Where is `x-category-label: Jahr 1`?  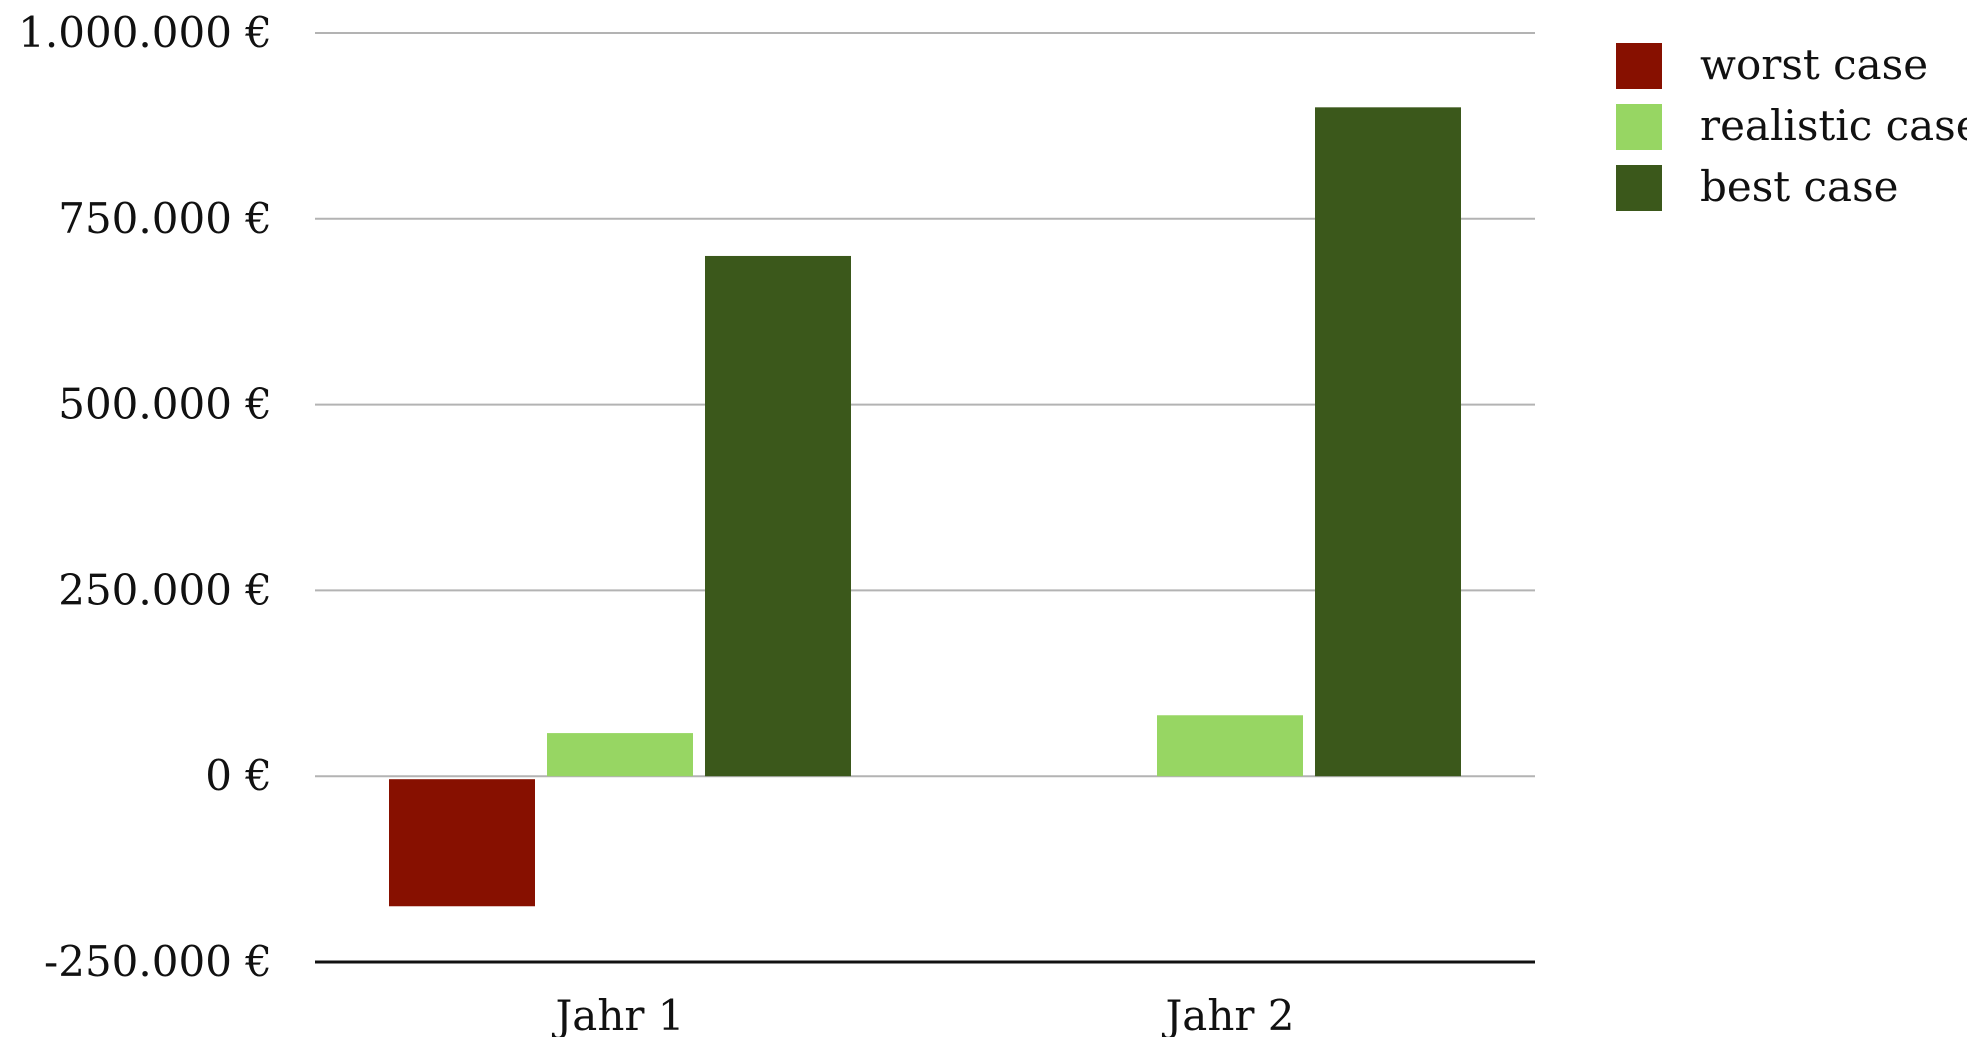 x-category-label: Jahr 1 is located at coordinates (617, 1014).